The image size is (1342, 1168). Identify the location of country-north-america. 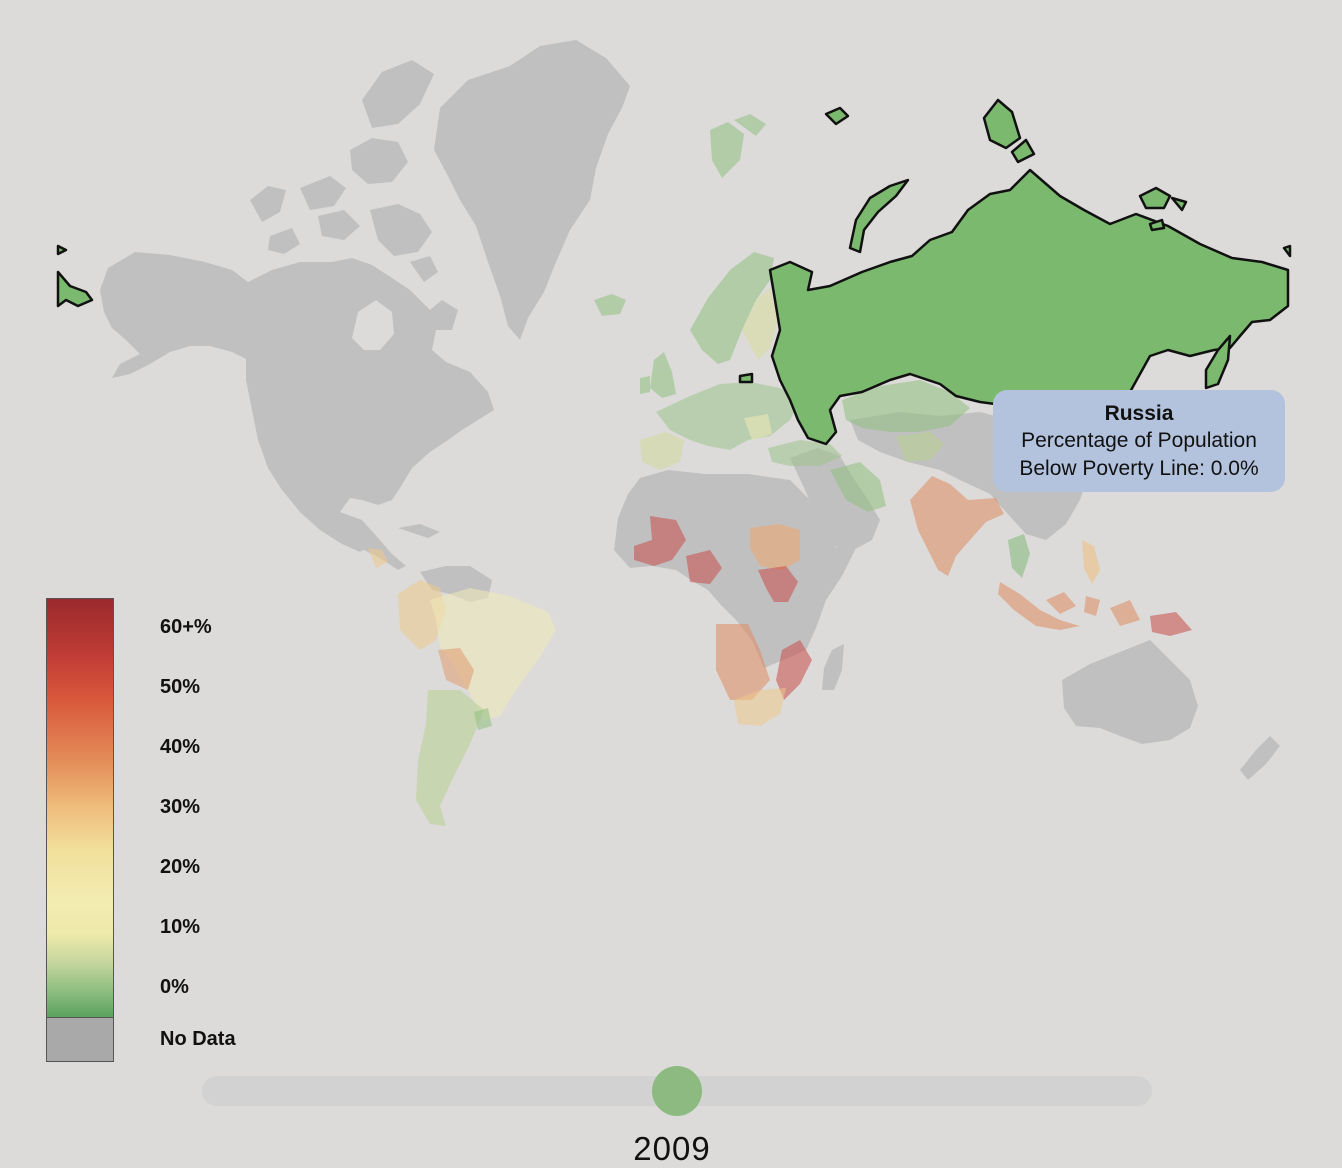
(370, 405).